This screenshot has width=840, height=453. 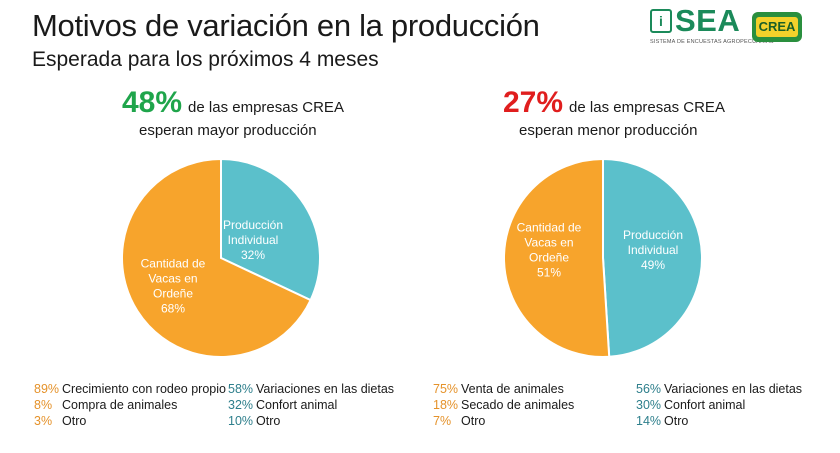 I want to click on legend-item-percent: 56%, so click(x=649, y=389).